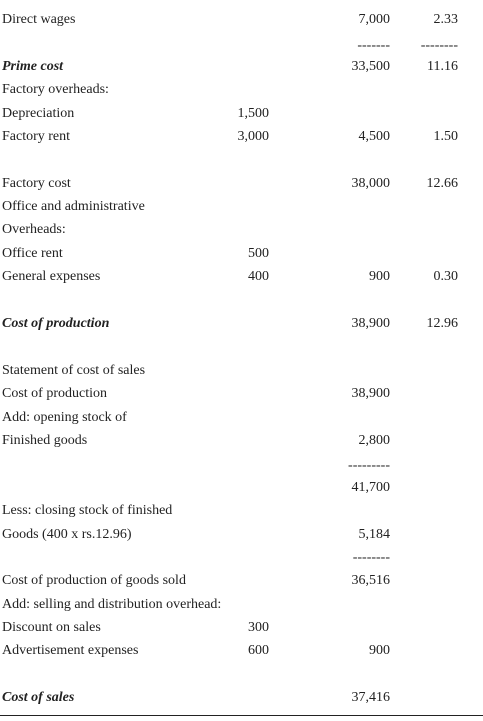 This screenshot has width=483, height=721. Describe the element at coordinates (112, 604) in the screenshot. I see `row-label: Add: selling and distribution overhead:` at that location.